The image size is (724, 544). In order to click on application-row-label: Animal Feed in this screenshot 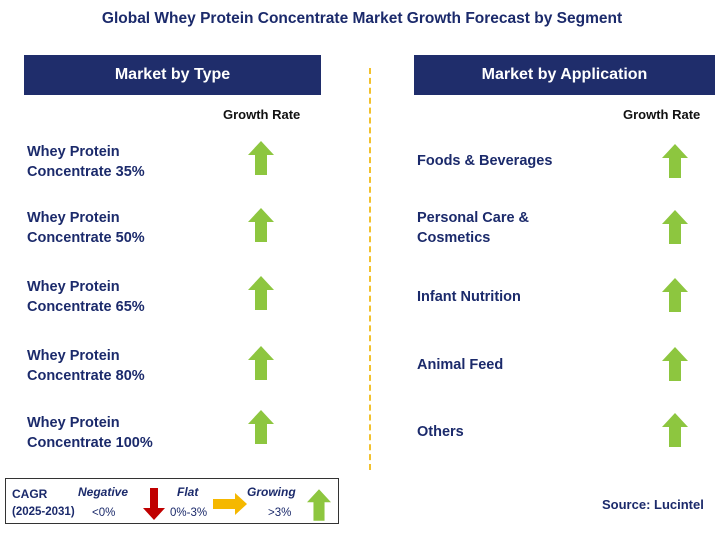, I will do `click(460, 365)`.